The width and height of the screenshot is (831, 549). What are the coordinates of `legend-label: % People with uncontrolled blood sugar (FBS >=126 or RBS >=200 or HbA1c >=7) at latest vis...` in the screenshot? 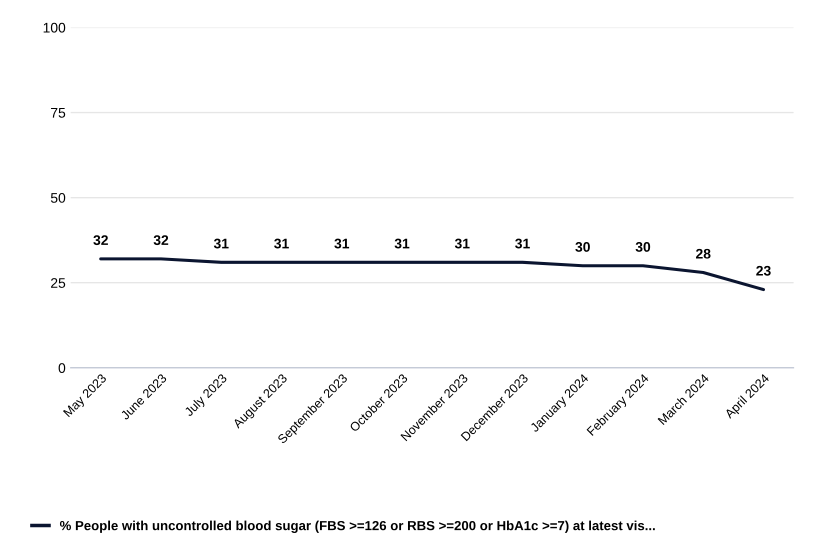 It's located at (357, 526).